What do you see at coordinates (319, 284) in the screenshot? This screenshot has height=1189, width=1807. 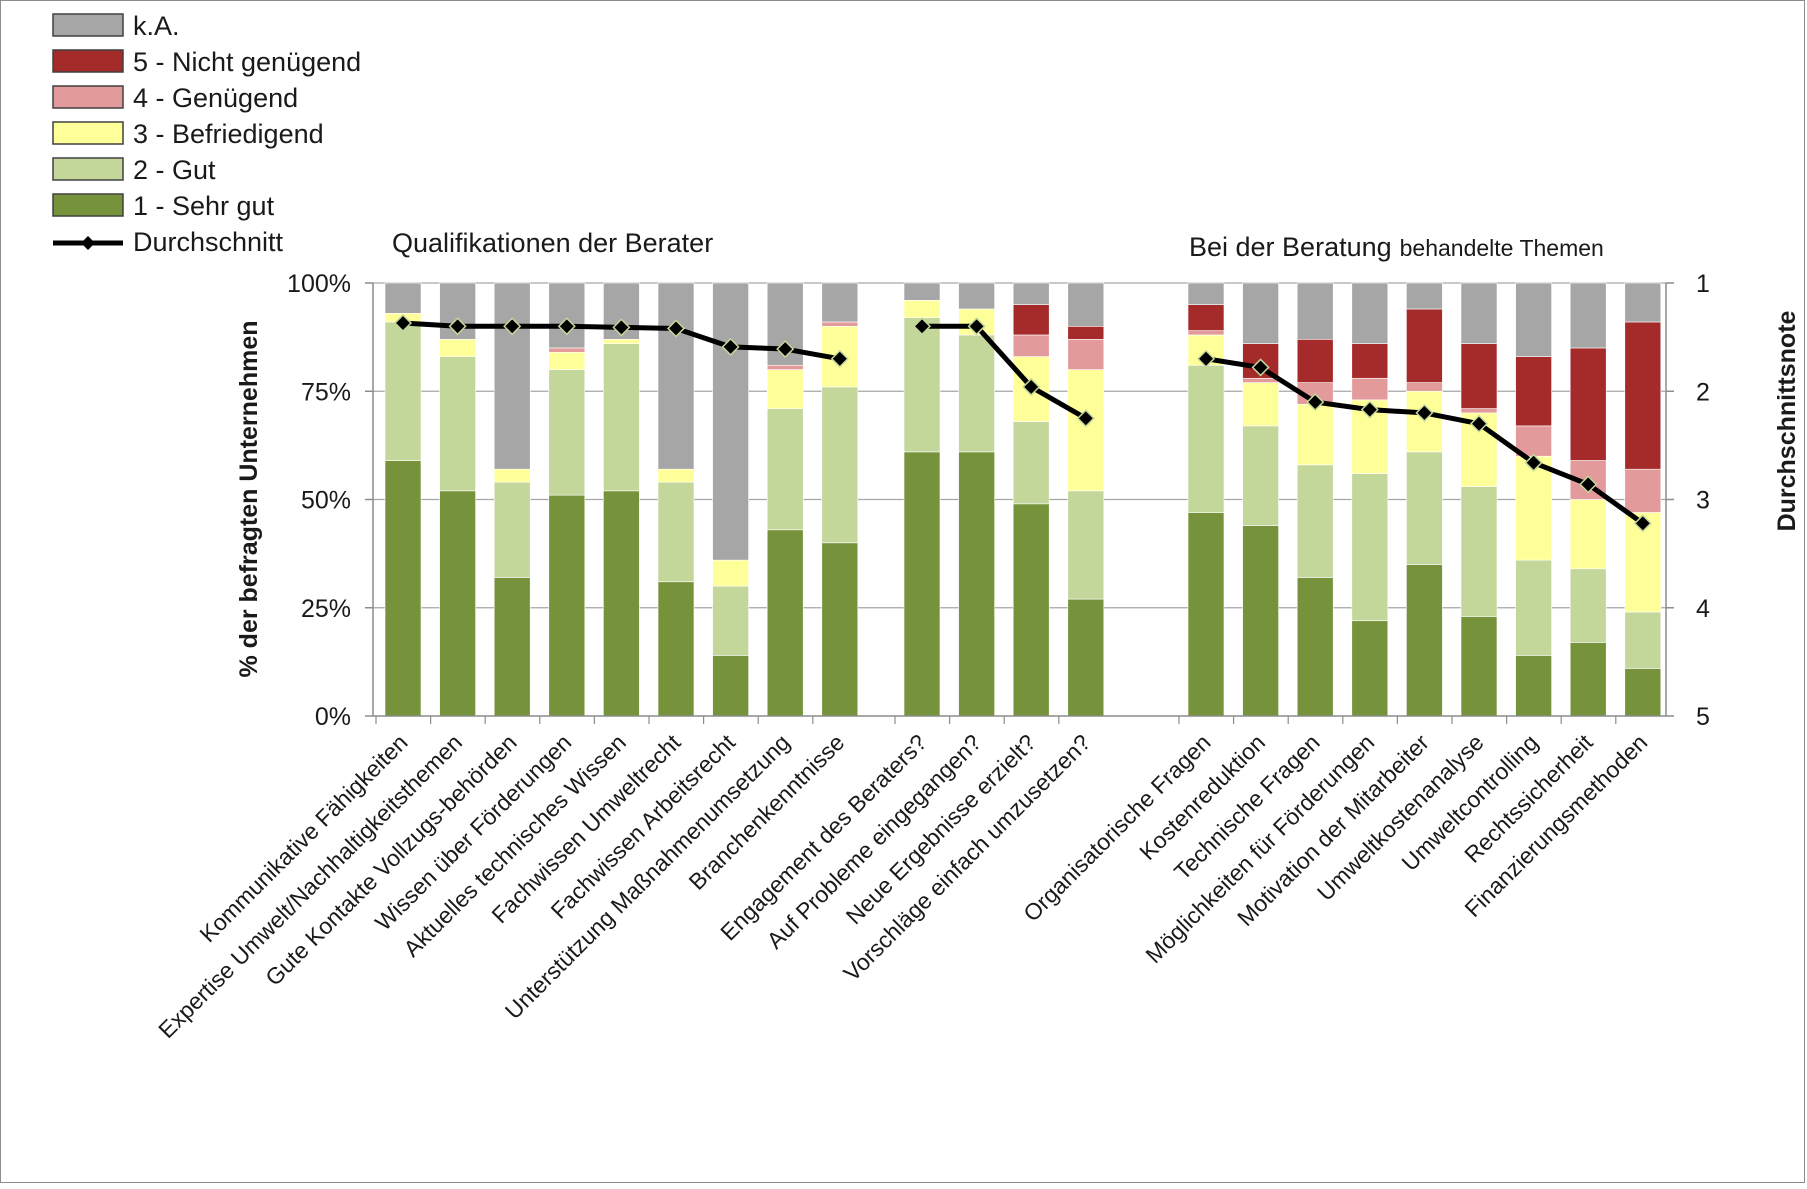 I see `y-tick-label: 100%` at bounding box center [319, 284].